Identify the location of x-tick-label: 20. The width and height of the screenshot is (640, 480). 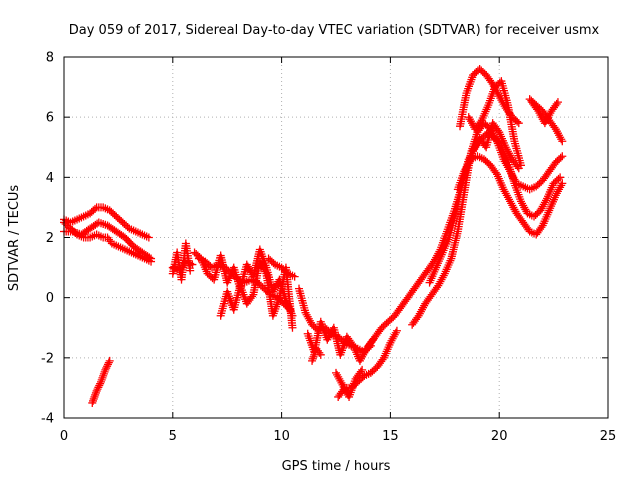
(499, 436).